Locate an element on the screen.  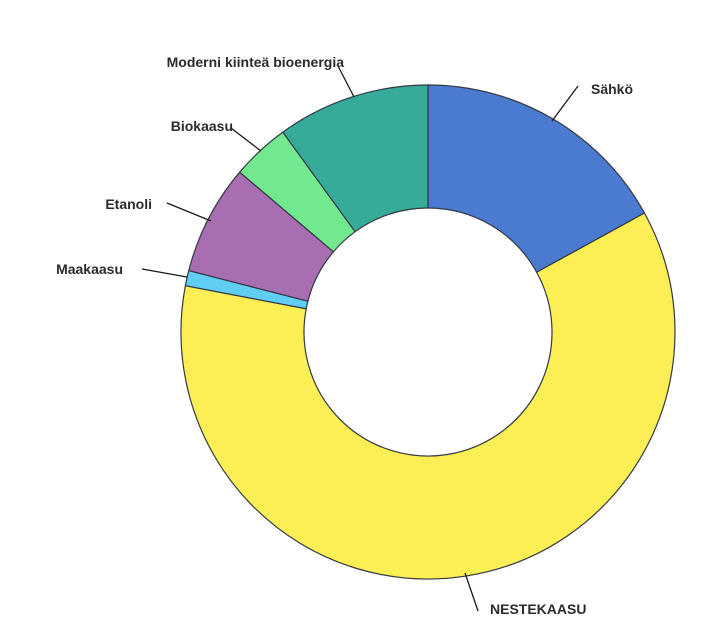
leader-line-nestekaasu is located at coordinates (471, 592).